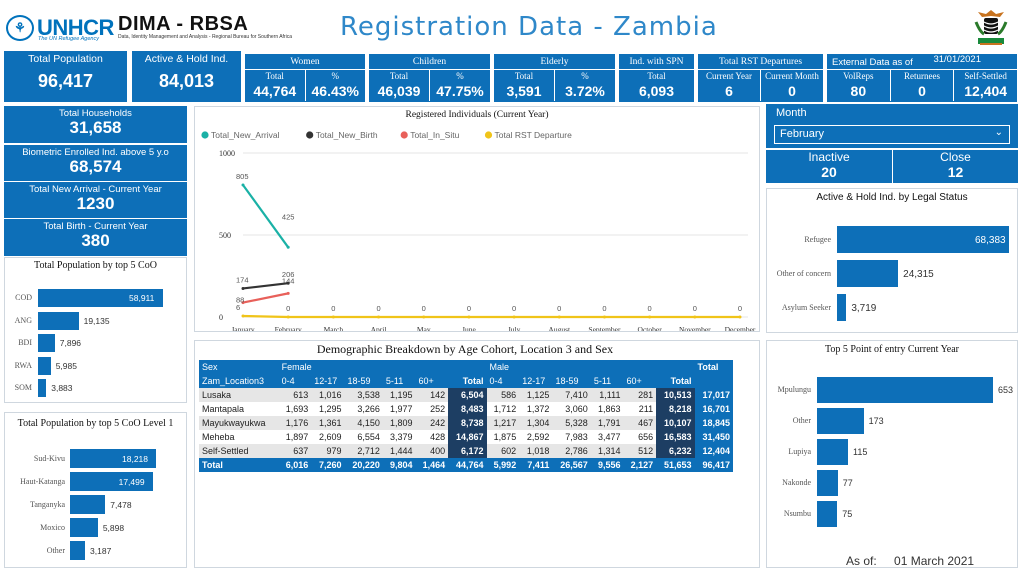 The height and width of the screenshot is (584, 1024). I want to click on legal-status-value: 24,315, so click(918, 274).